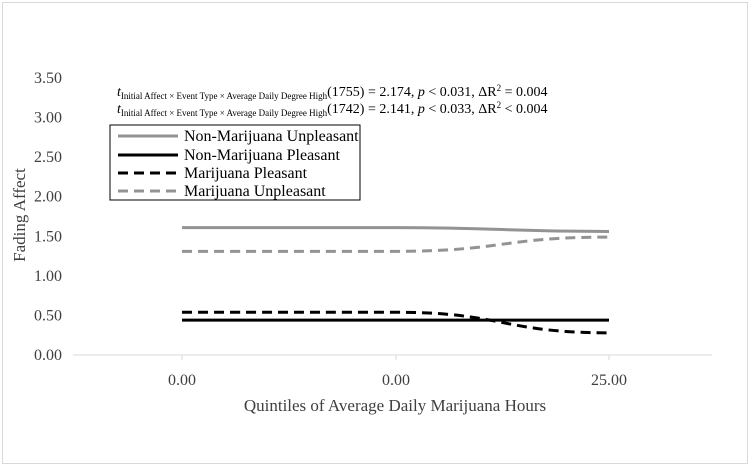  What do you see at coordinates (19, 215) in the screenshot?
I see `y-axis-title: Fading Affect` at bounding box center [19, 215].